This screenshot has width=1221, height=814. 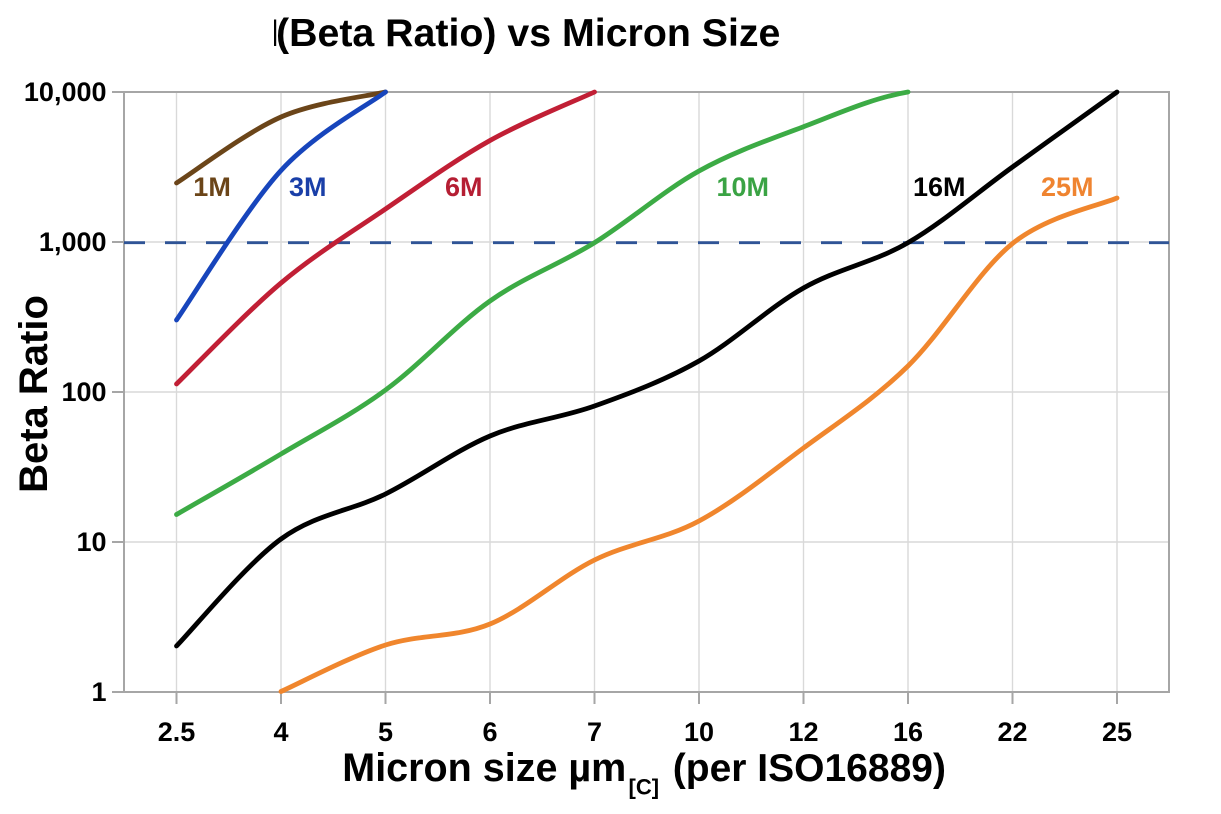 I want to click on svg-text: 1M, so click(x=212, y=187).